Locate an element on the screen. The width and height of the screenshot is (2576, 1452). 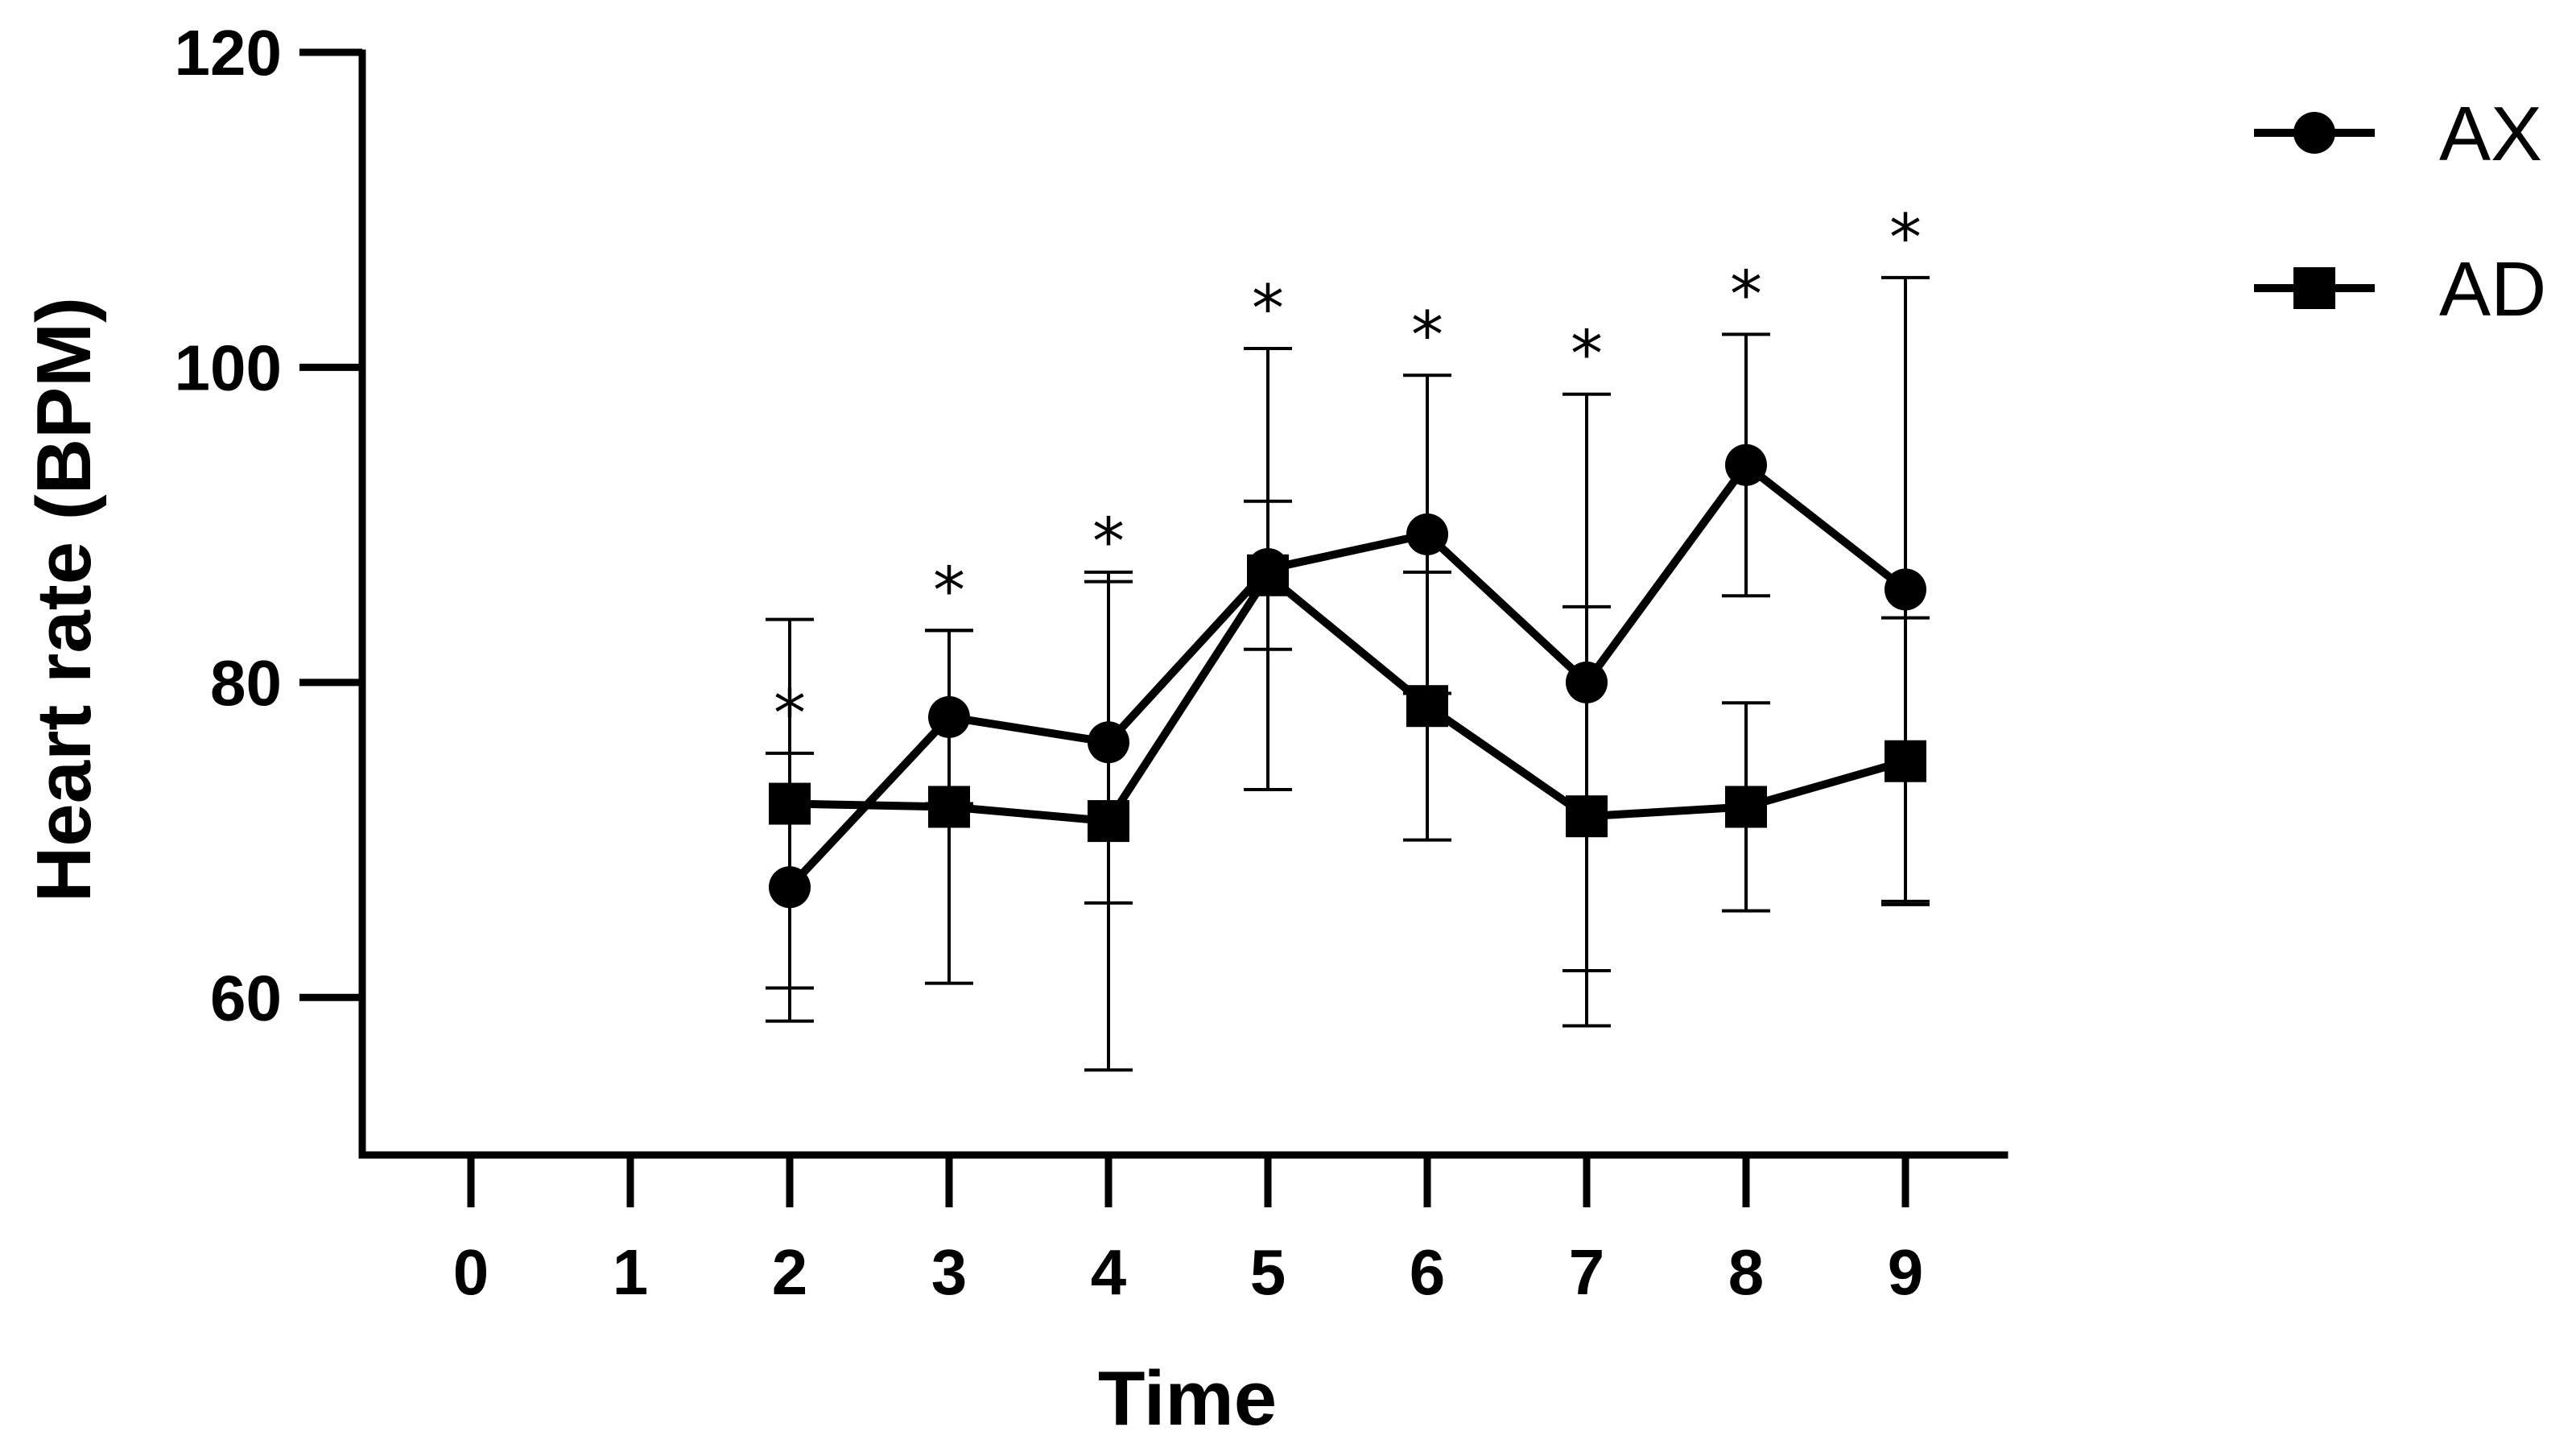
series-line-ax is located at coordinates (1347, 675).